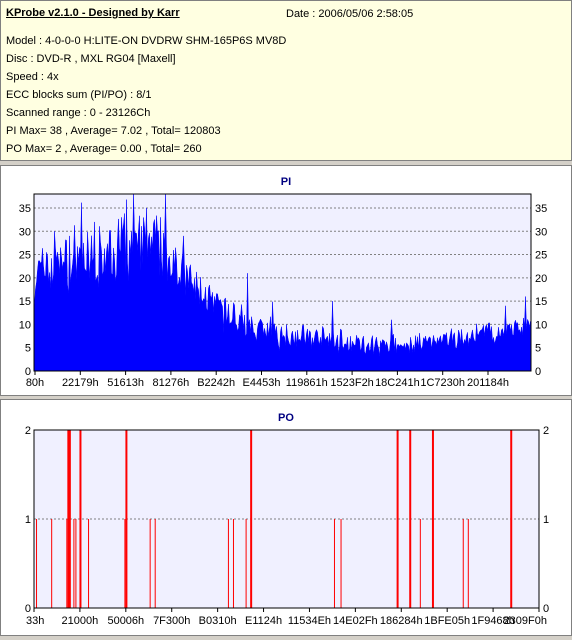 This screenshot has height=640, width=572. Describe the element at coordinates (78, 113) in the screenshot. I see `range-line: Scanned range : 0 - 23126Ch` at that location.